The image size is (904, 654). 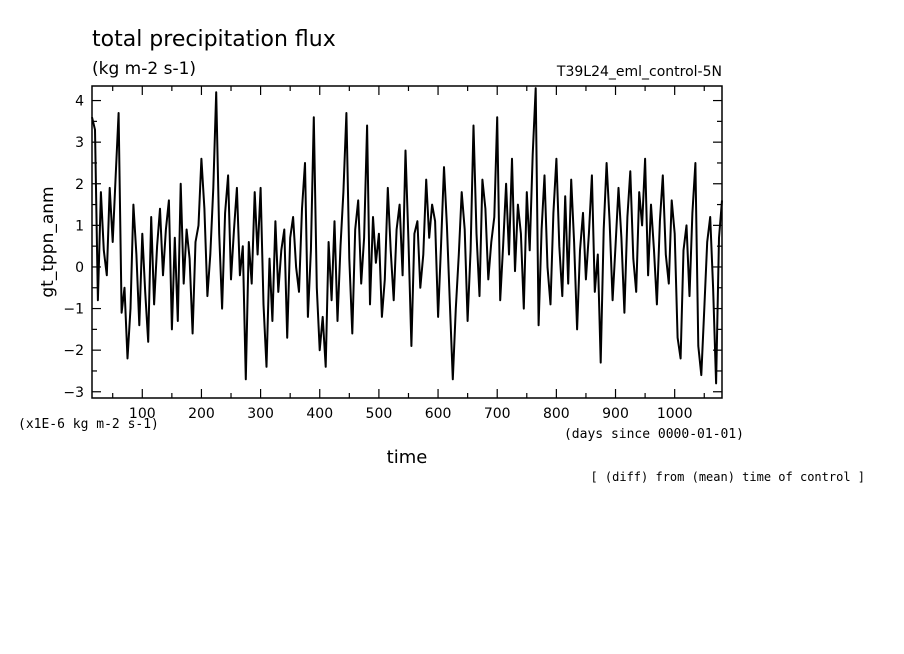 What do you see at coordinates (260, 414) in the screenshot?
I see `x-tick-label: 300` at bounding box center [260, 414].